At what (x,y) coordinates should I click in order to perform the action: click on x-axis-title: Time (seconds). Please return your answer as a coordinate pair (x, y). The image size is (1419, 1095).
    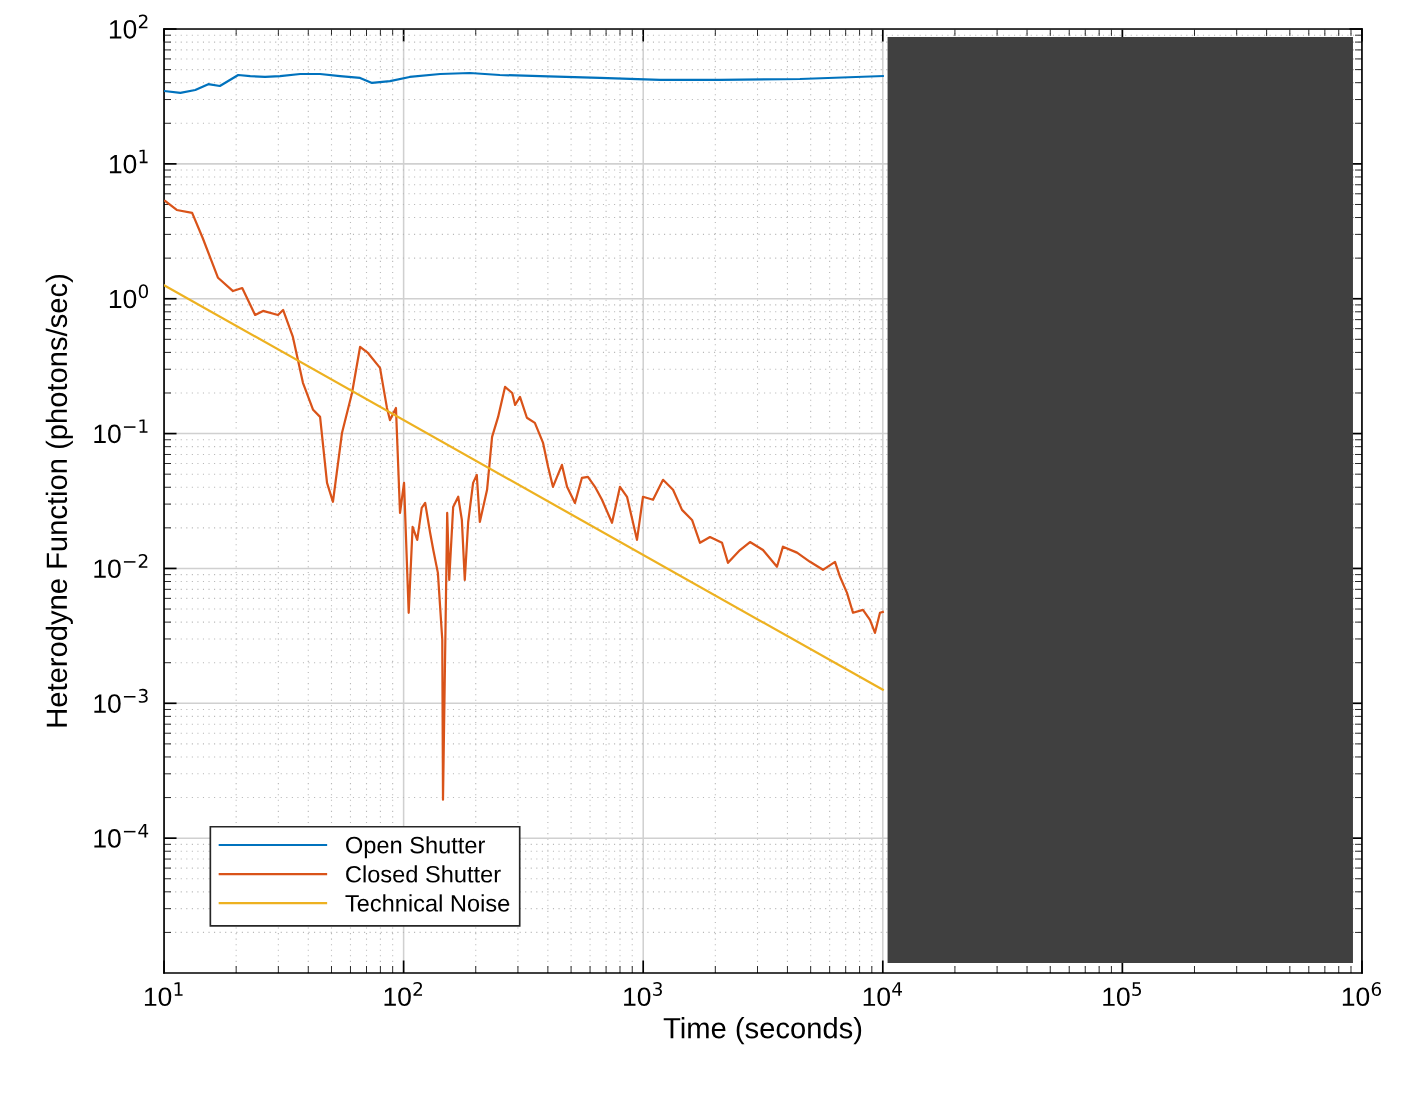
    Looking at the image, I should click on (762, 1031).